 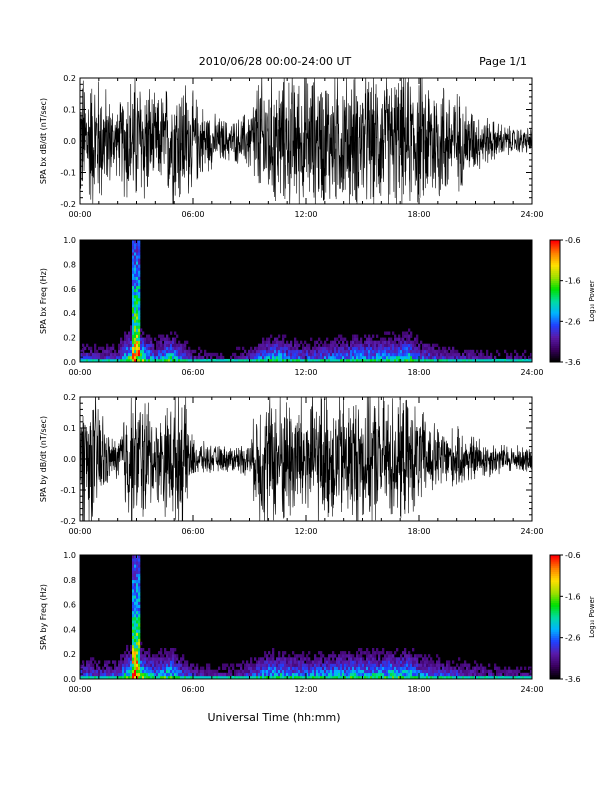 What do you see at coordinates (418, 372) in the screenshot?
I see `x-tick-label: 18:00` at bounding box center [418, 372].